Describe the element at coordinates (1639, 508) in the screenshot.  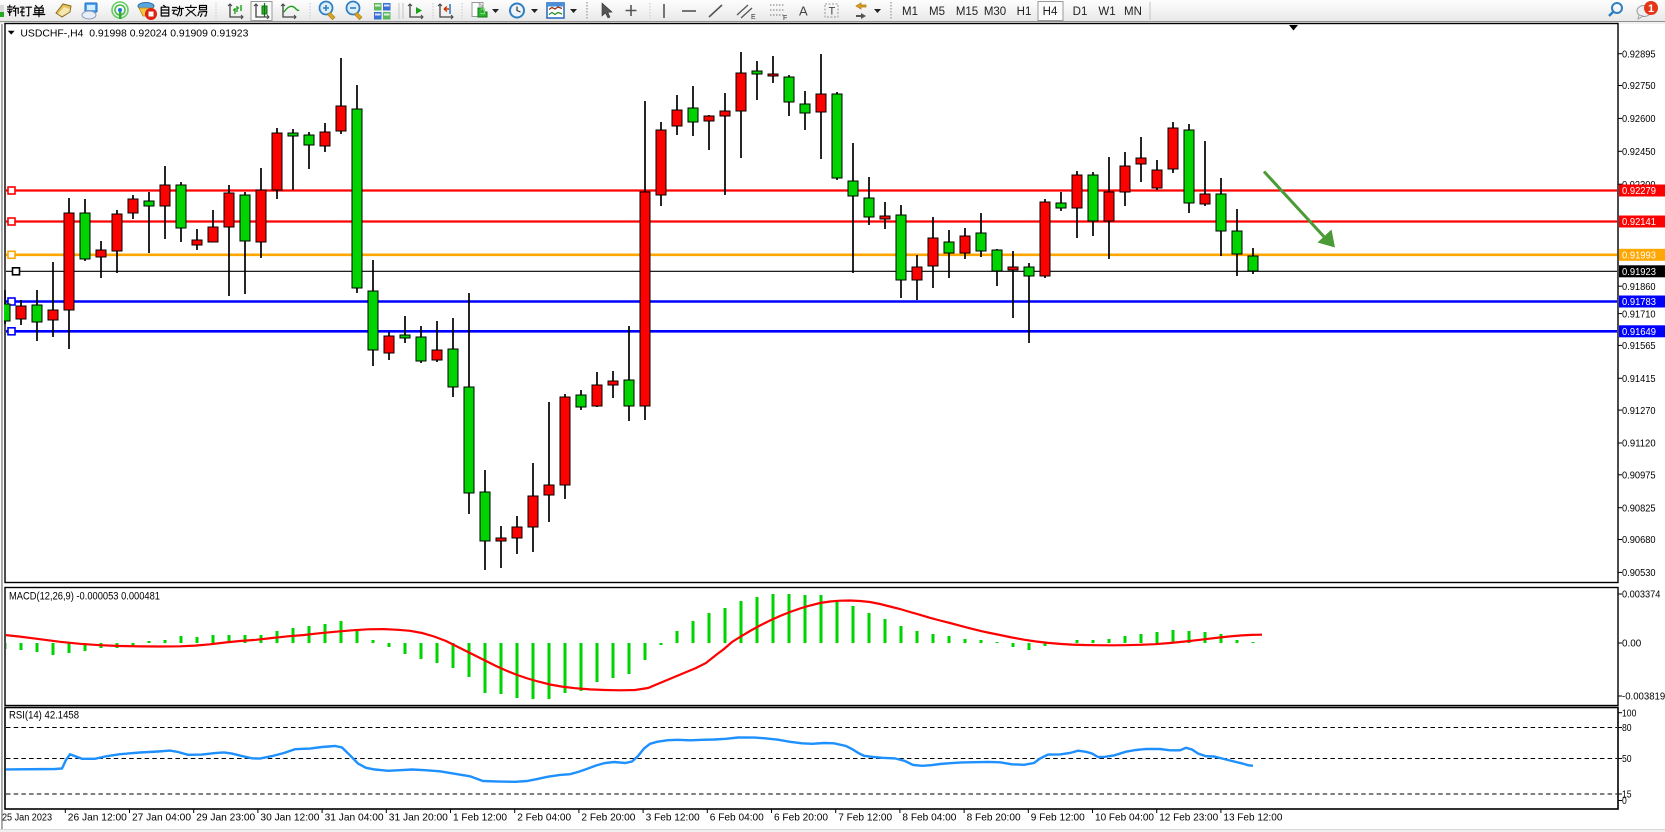
I see `svg-text: 0.90825` at that location.